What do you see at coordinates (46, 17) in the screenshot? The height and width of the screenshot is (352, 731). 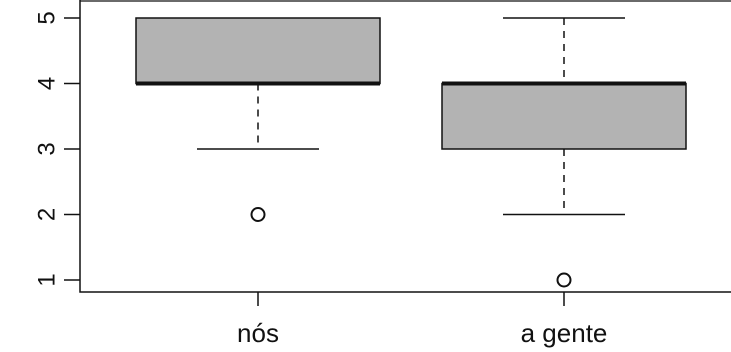 I see `y-tick-label: 5` at bounding box center [46, 17].